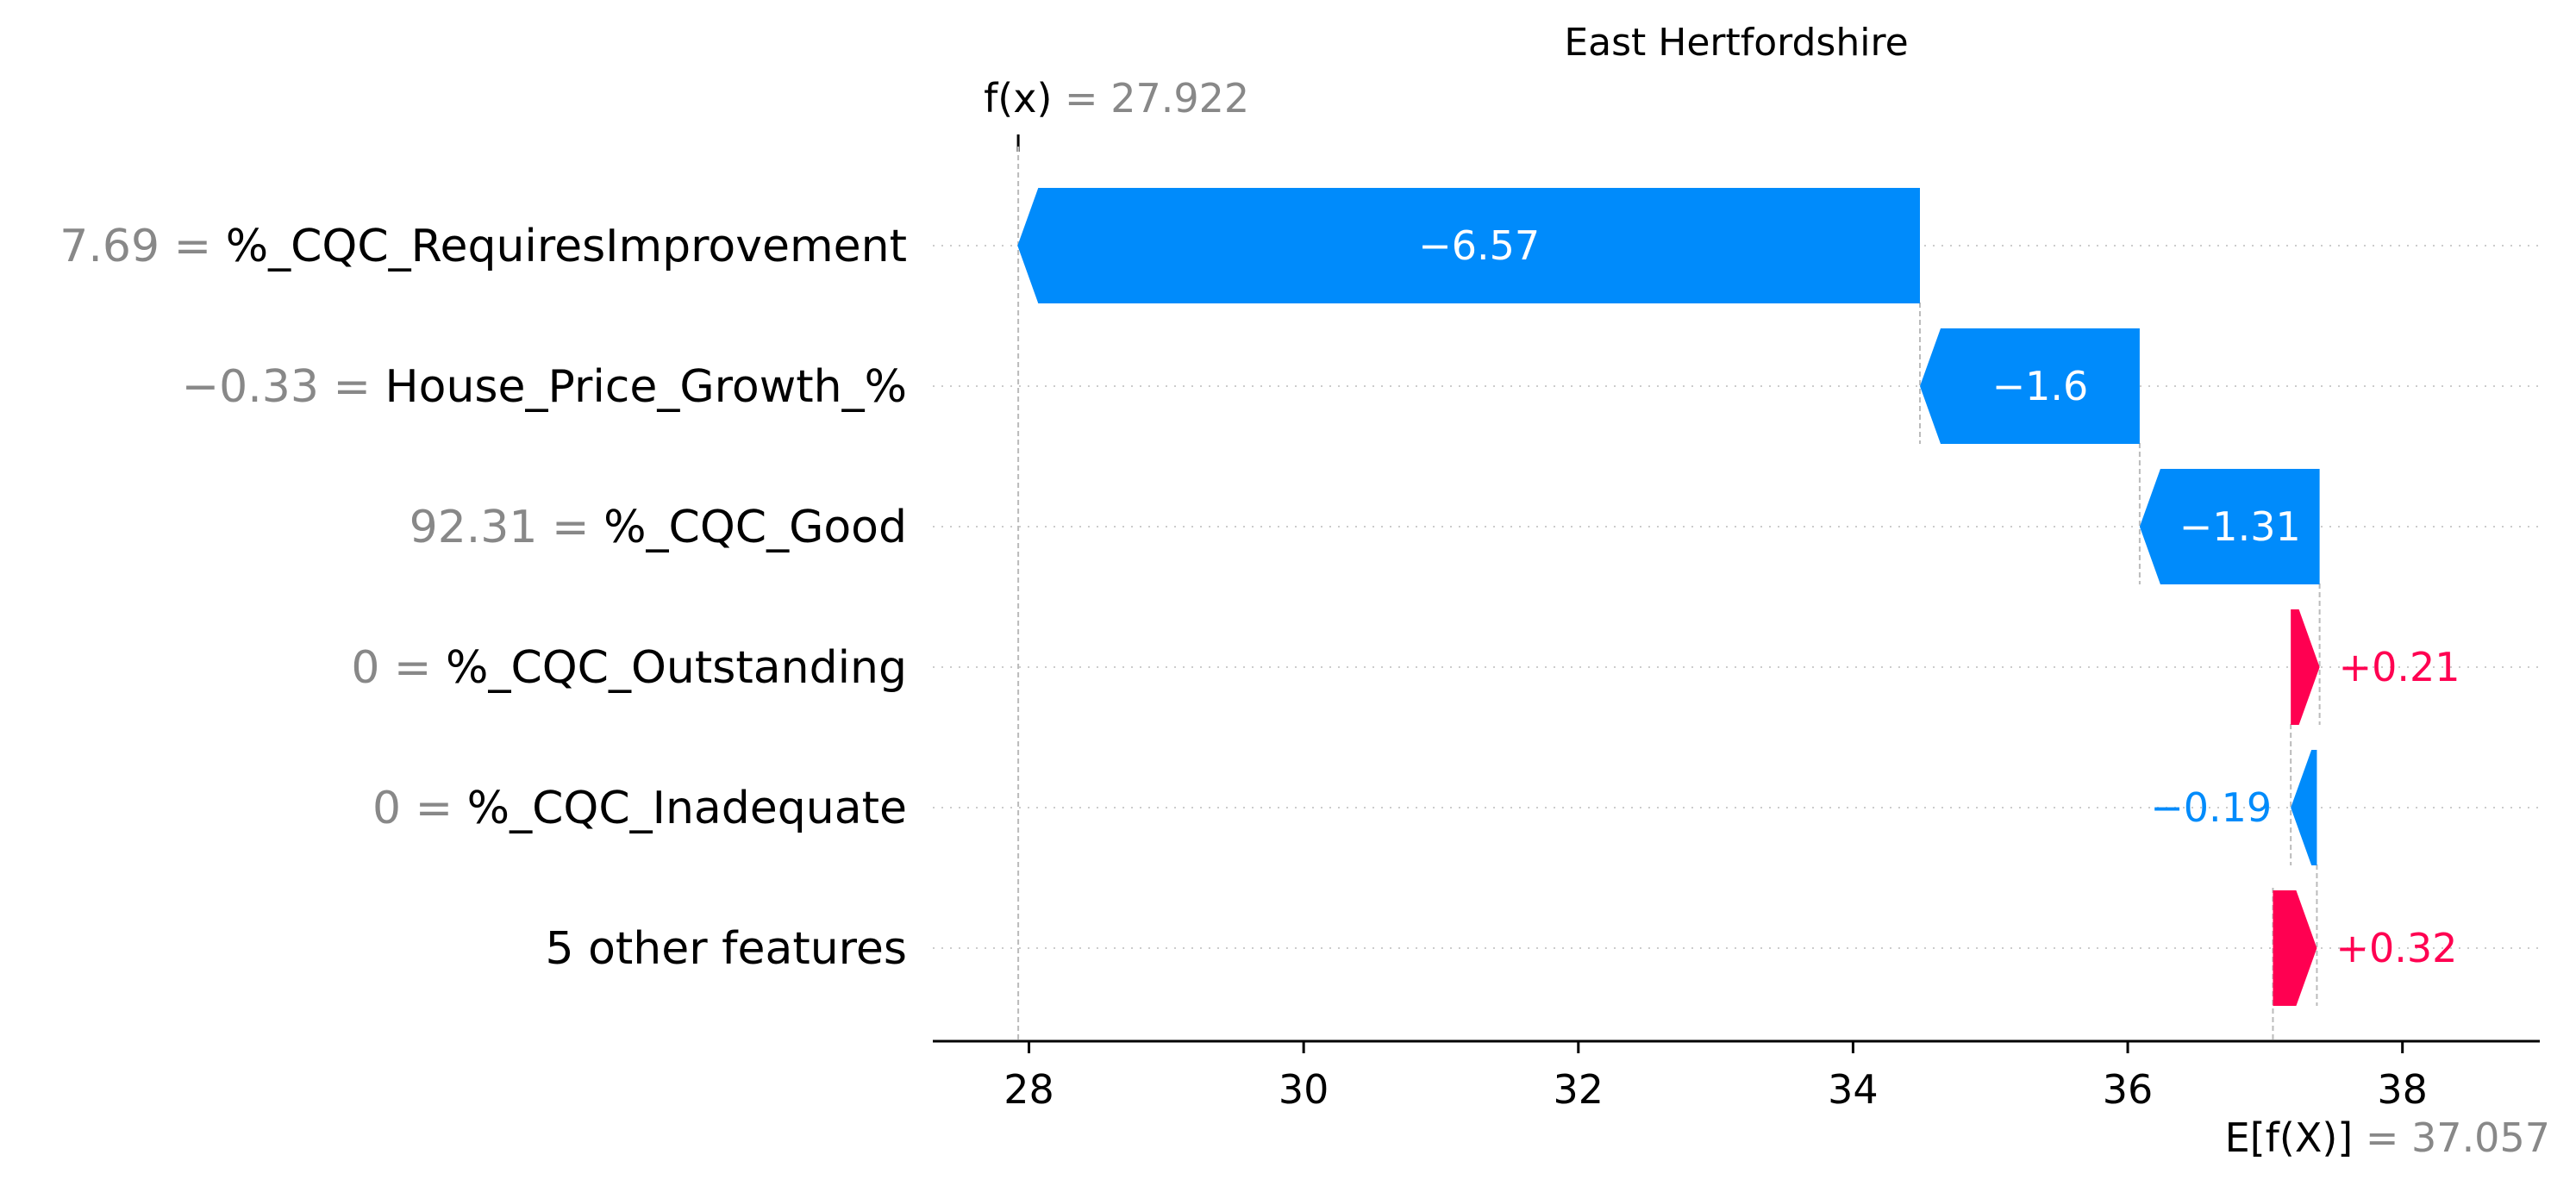 This screenshot has width=2576, height=1186. Describe the element at coordinates (1304, 1089) in the screenshot. I see `x-tick-label: 30` at that location.